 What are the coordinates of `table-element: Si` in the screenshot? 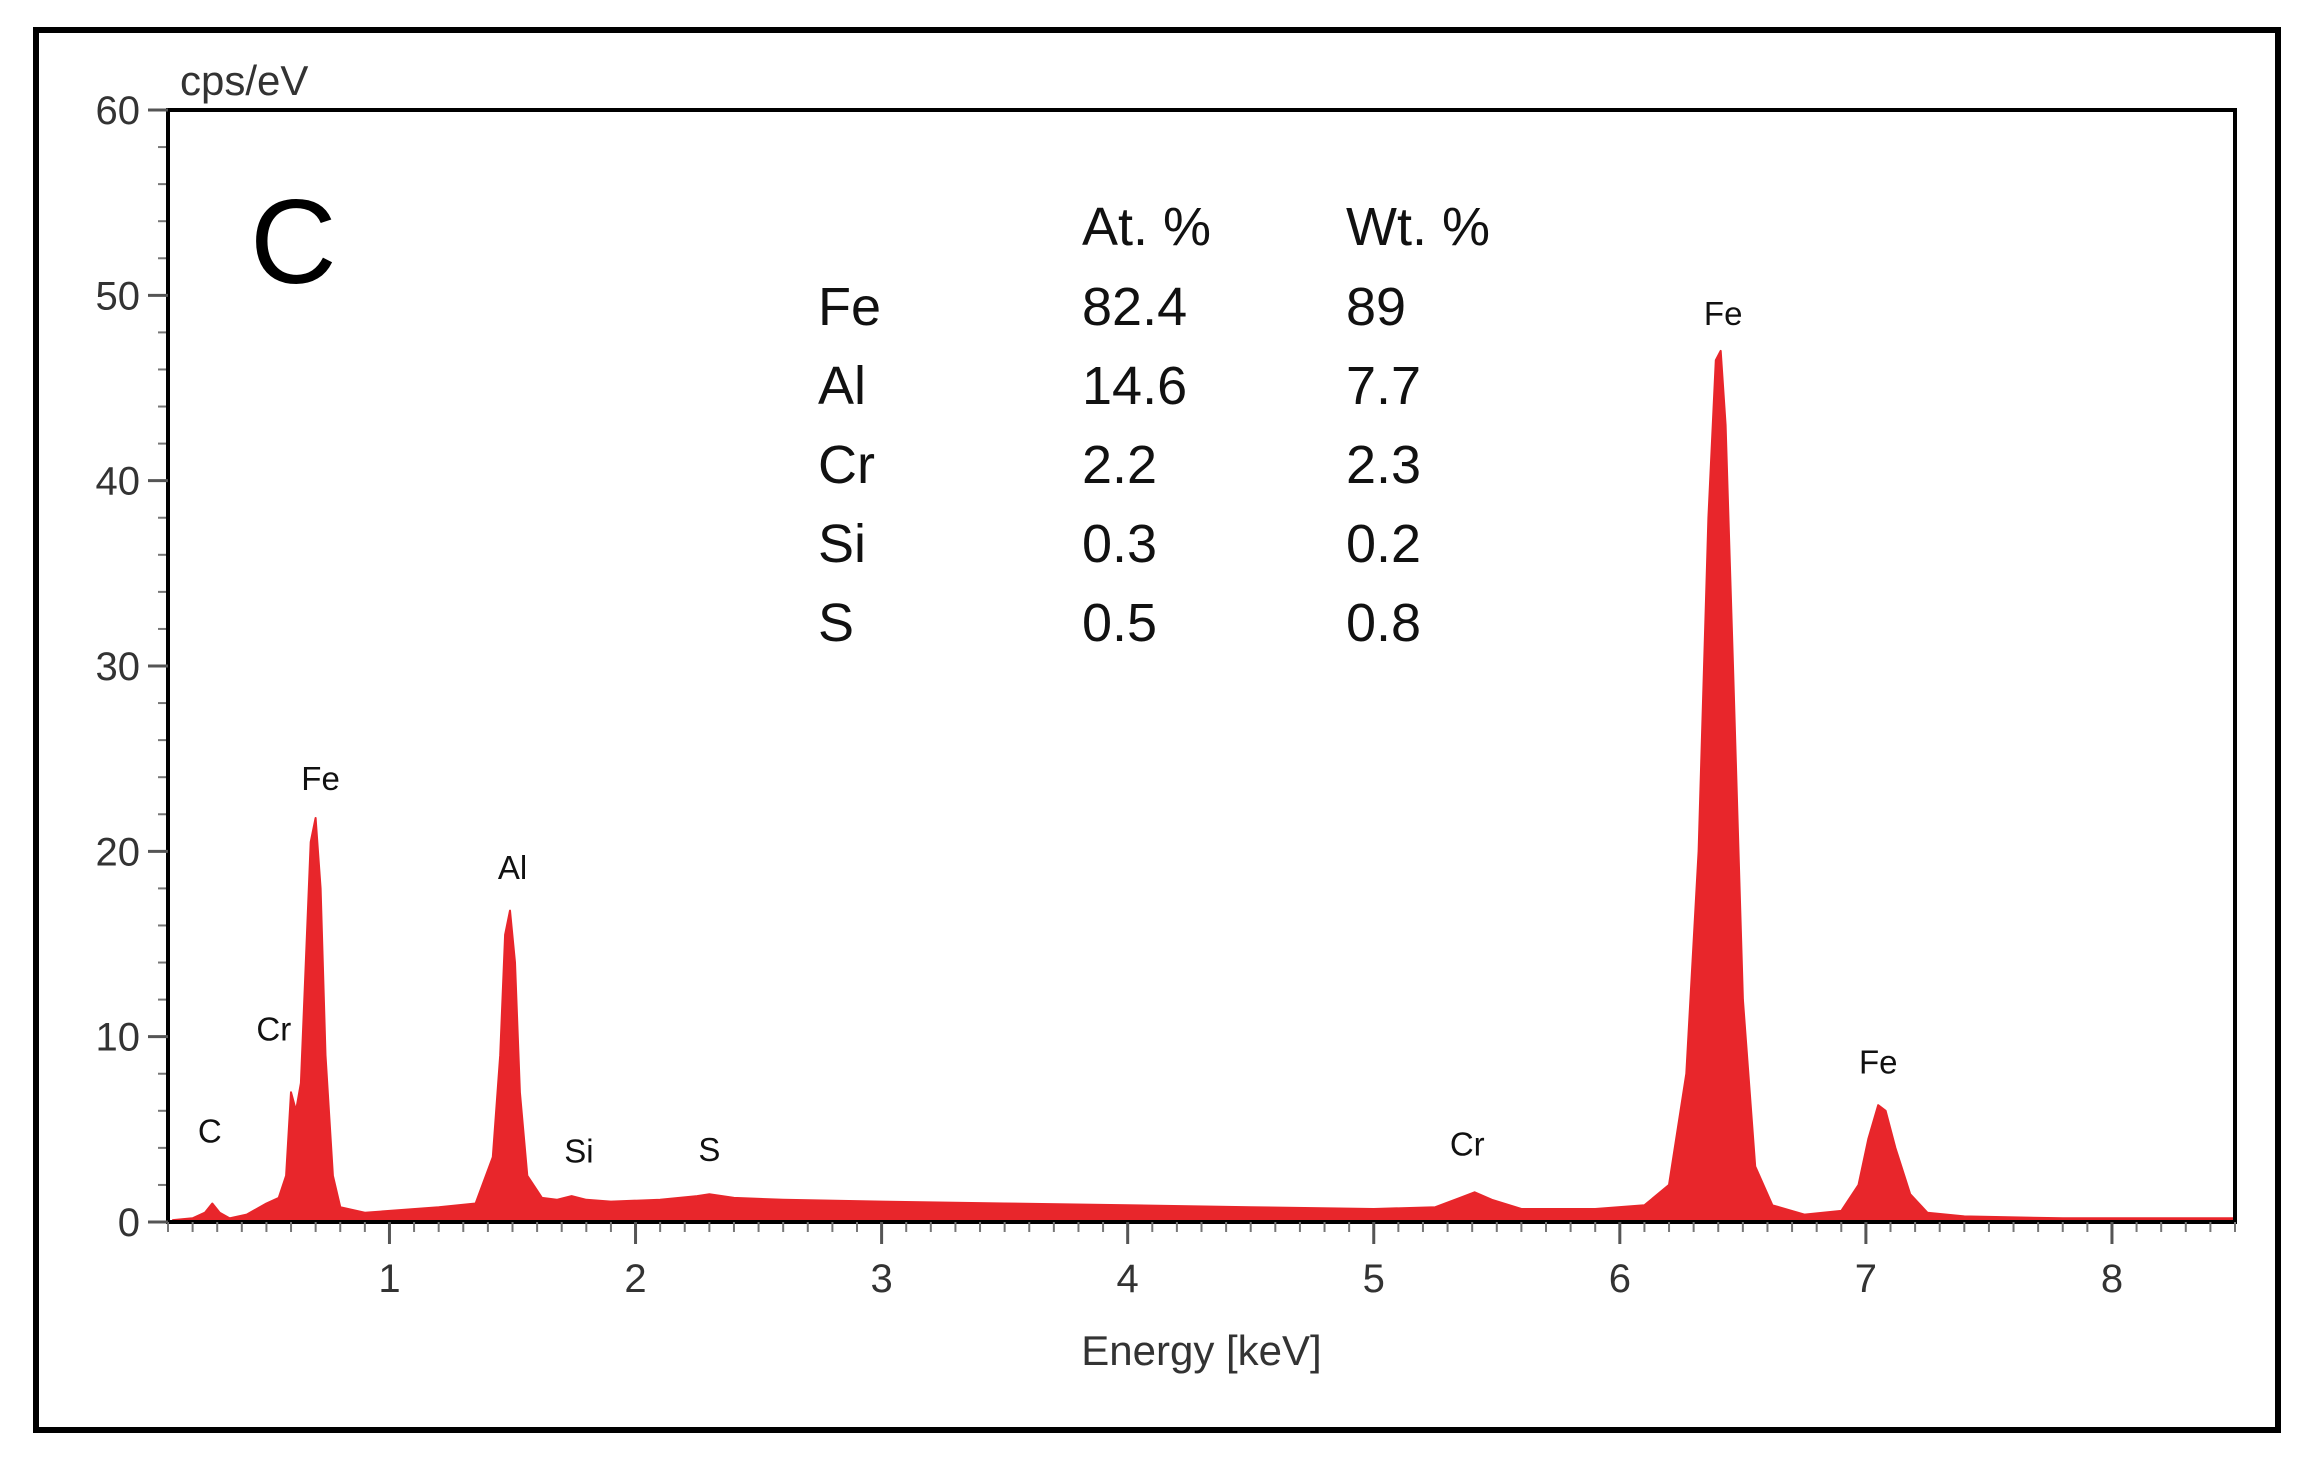 It's located at (842, 544).